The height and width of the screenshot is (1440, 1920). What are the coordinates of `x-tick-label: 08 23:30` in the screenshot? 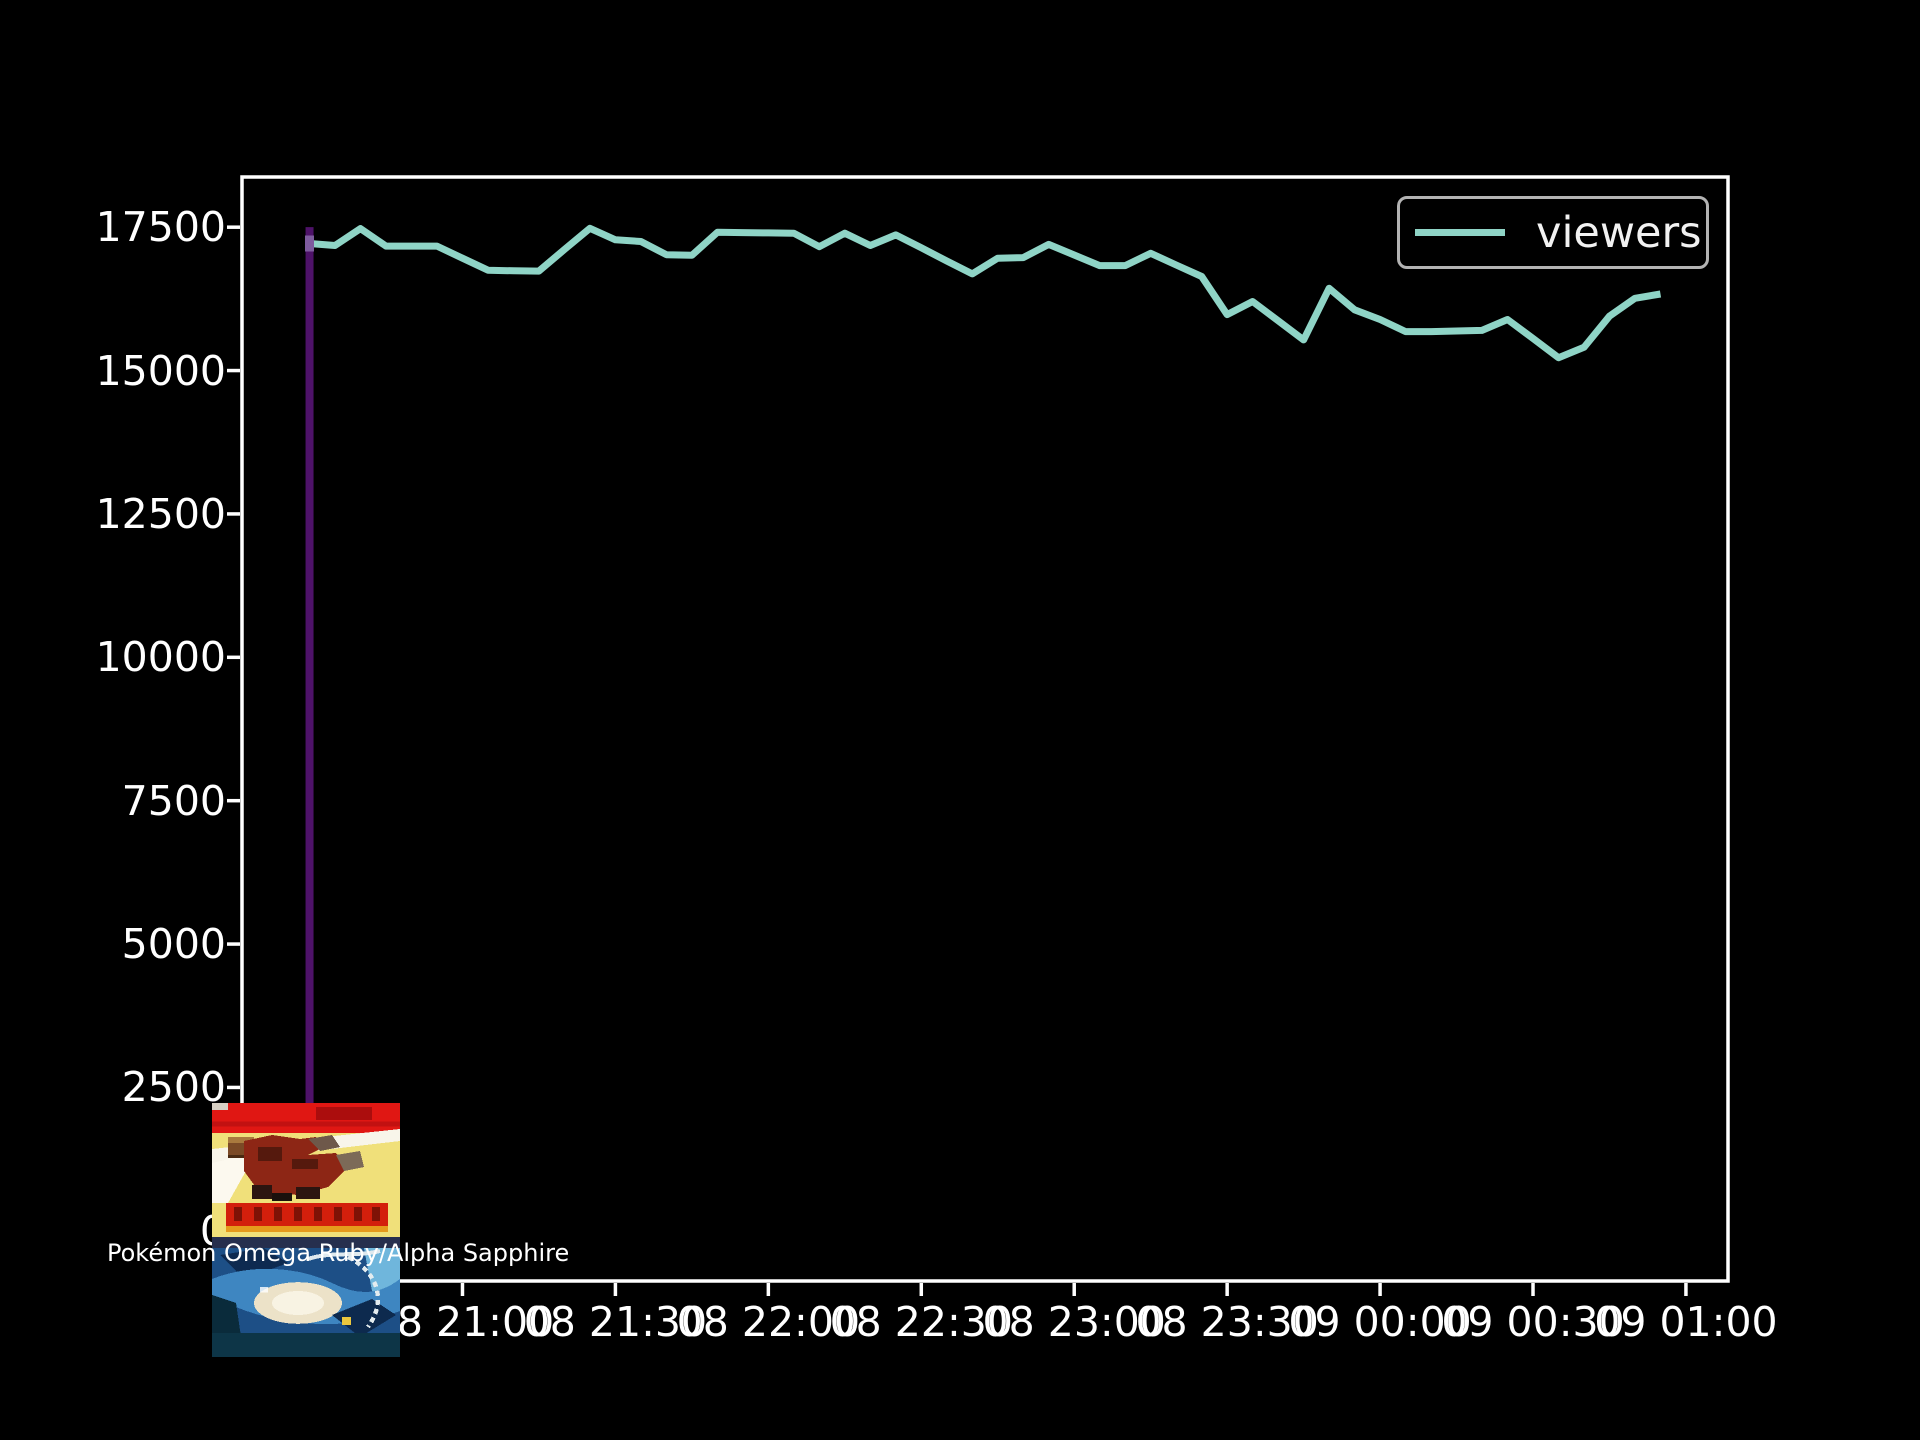 It's located at (1227, 1322).